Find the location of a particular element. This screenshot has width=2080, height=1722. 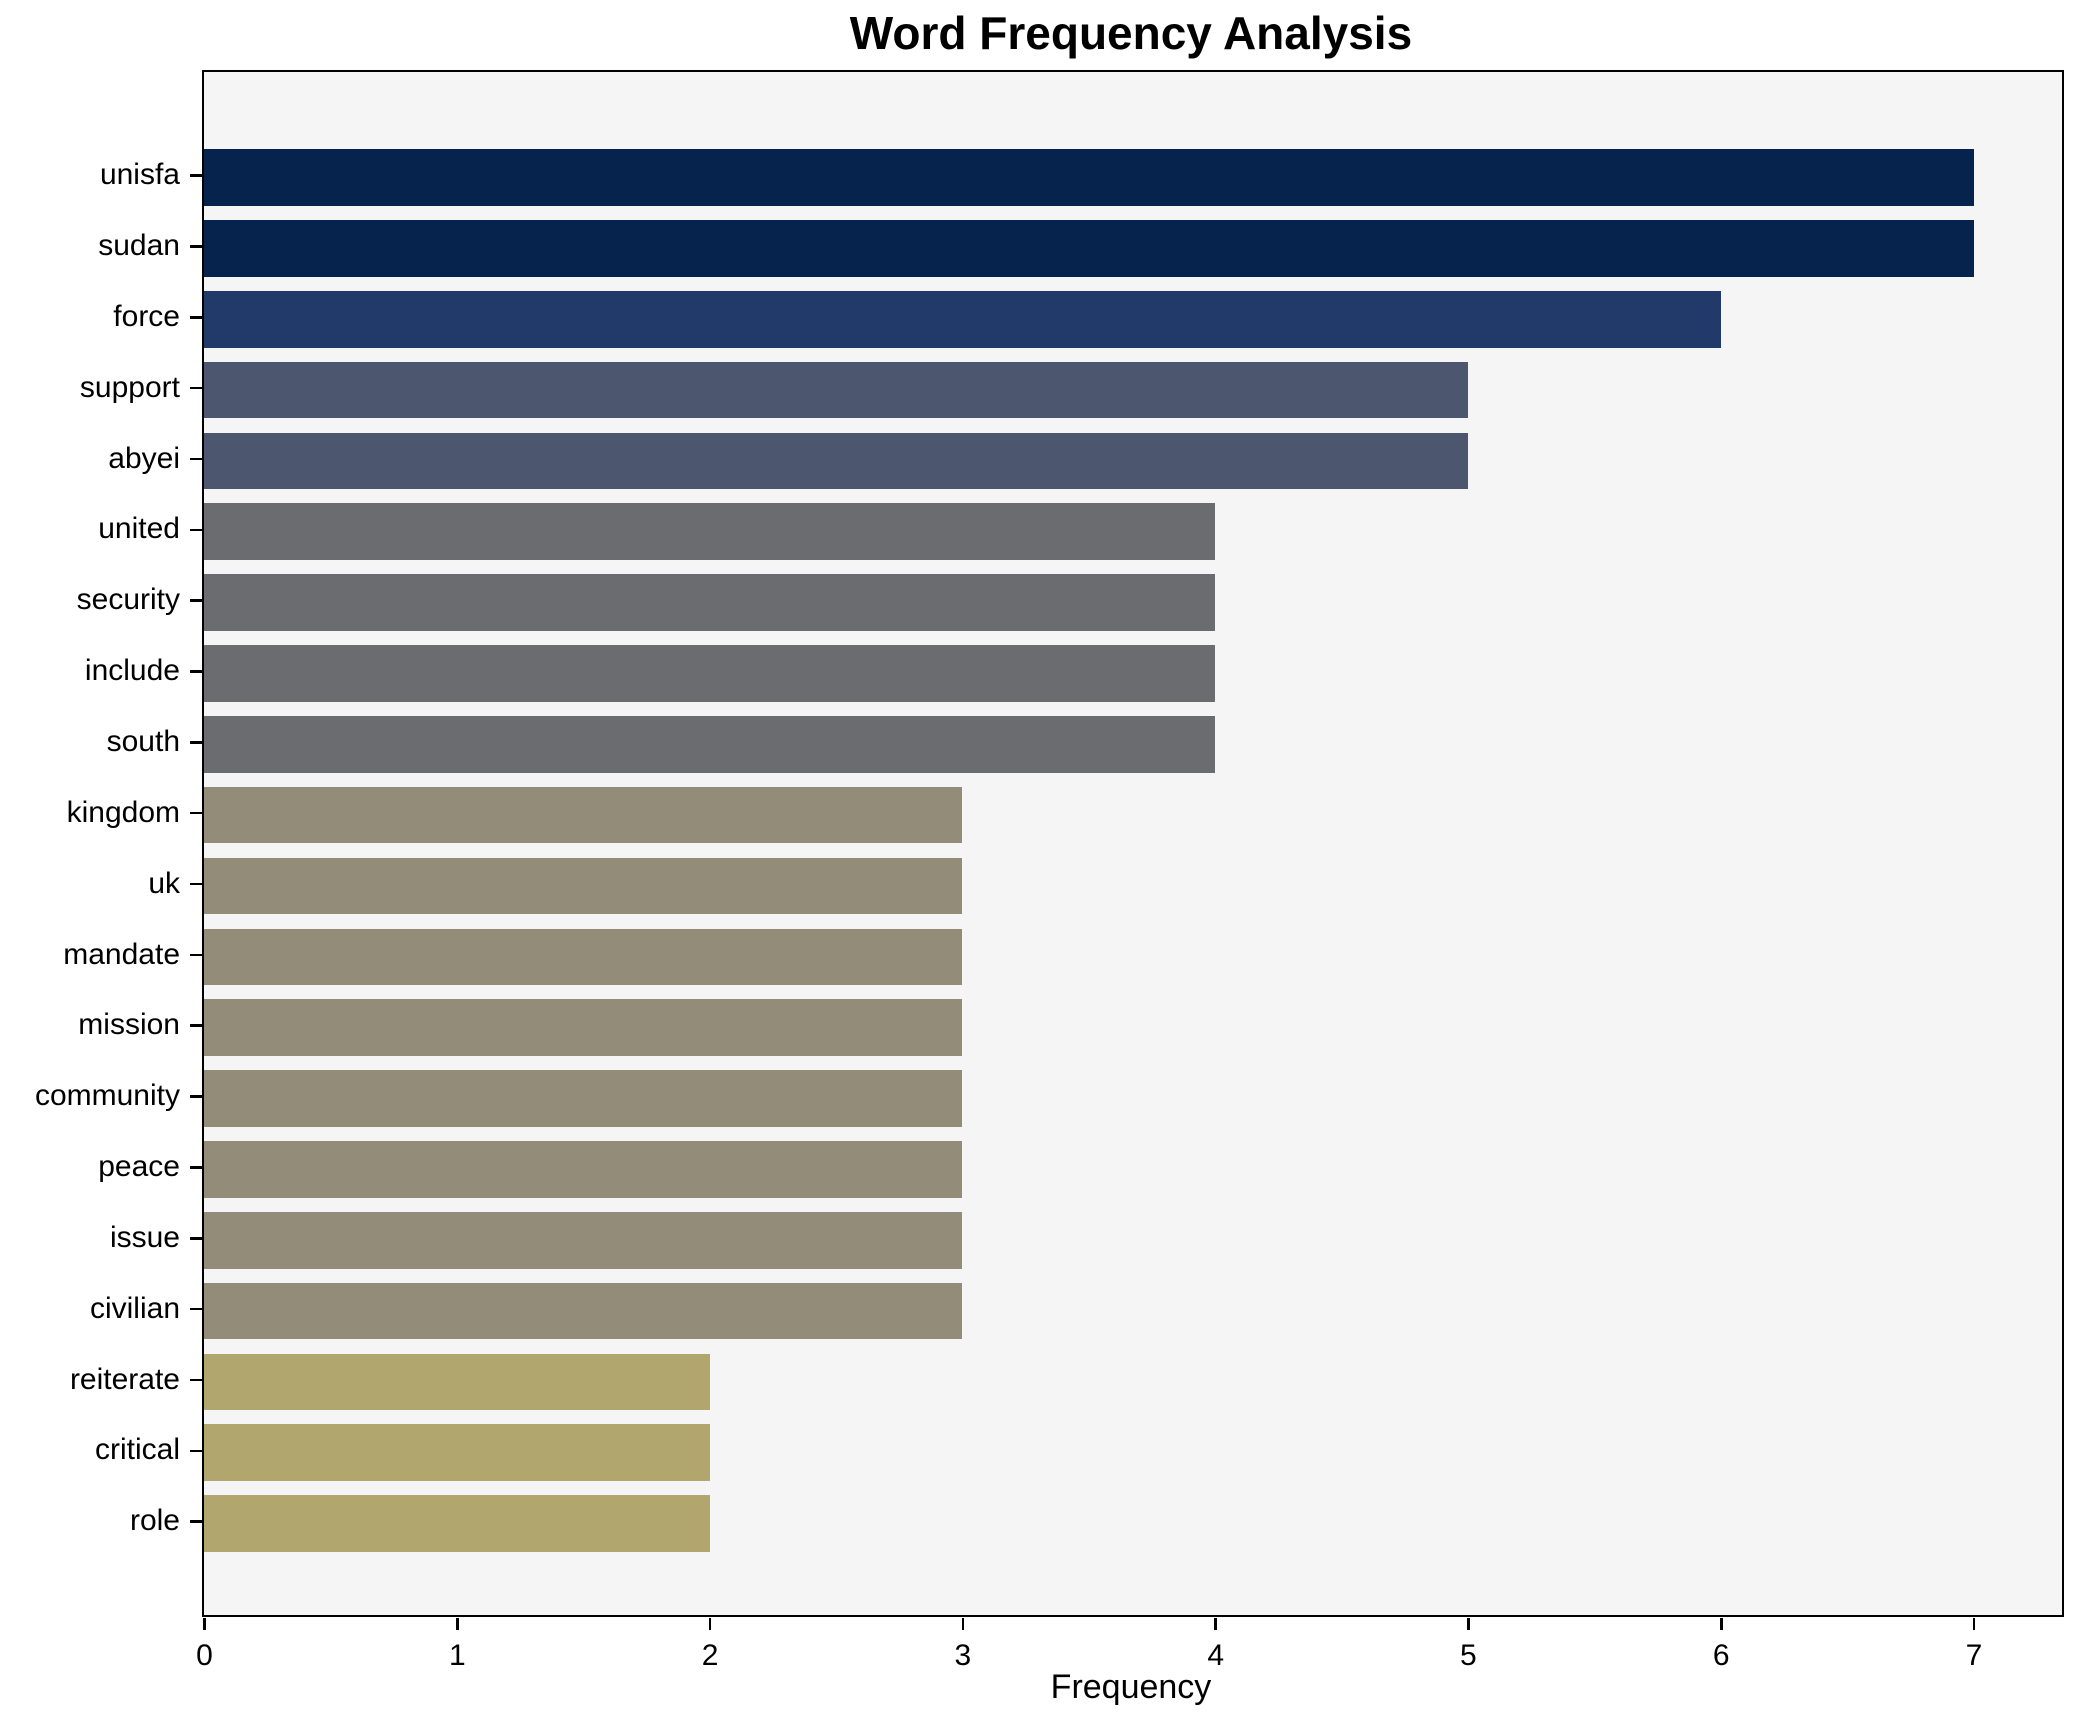

bar-critical is located at coordinates (457, 1453).